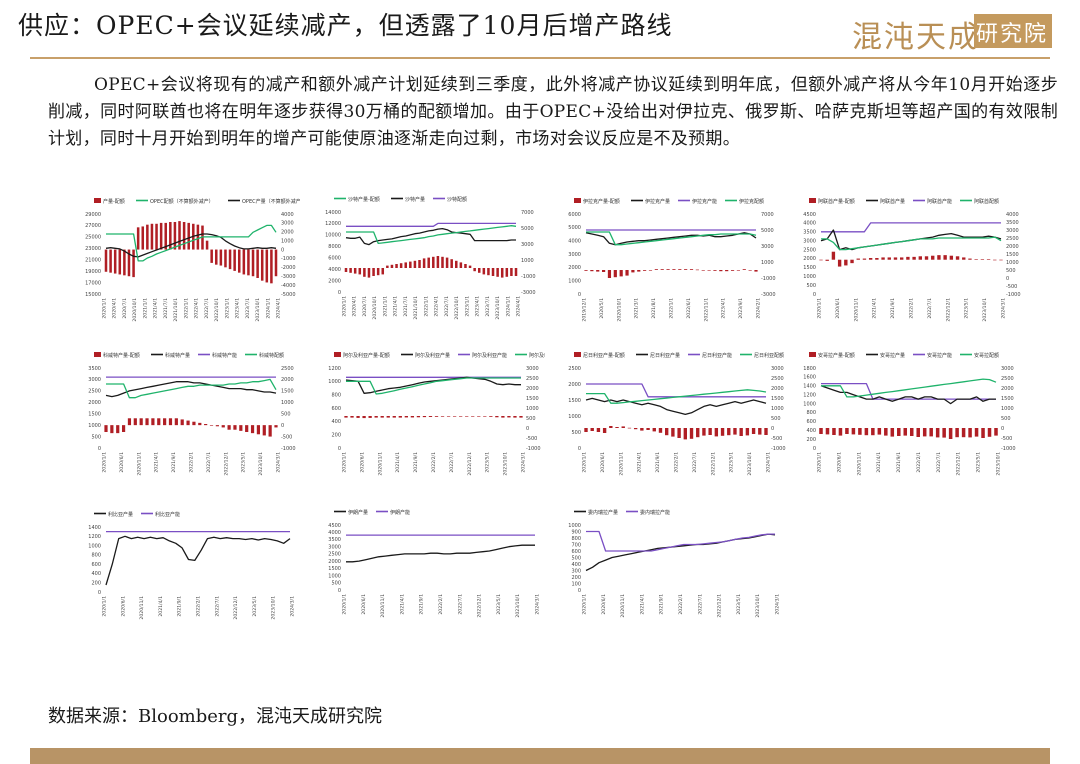 The width and height of the screenshot is (1080, 764). What do you see at coordinates (176, 310) in the screenshot?
I see `x-tick-label: 2021/10/1` at bounding box center [176, 310].